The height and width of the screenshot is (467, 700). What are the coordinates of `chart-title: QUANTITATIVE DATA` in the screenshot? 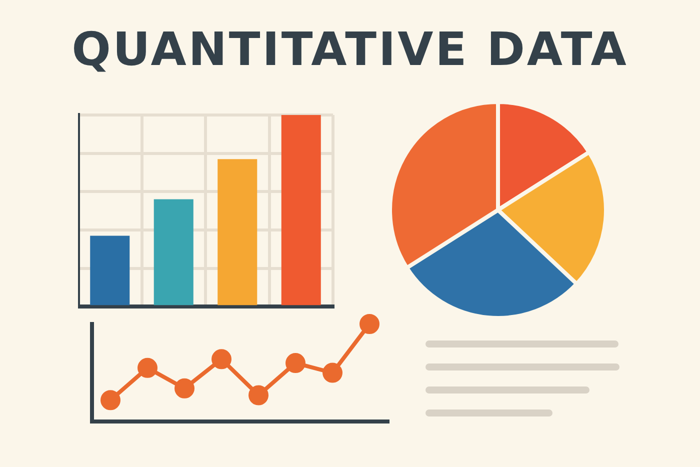 It's located at (350, 49).